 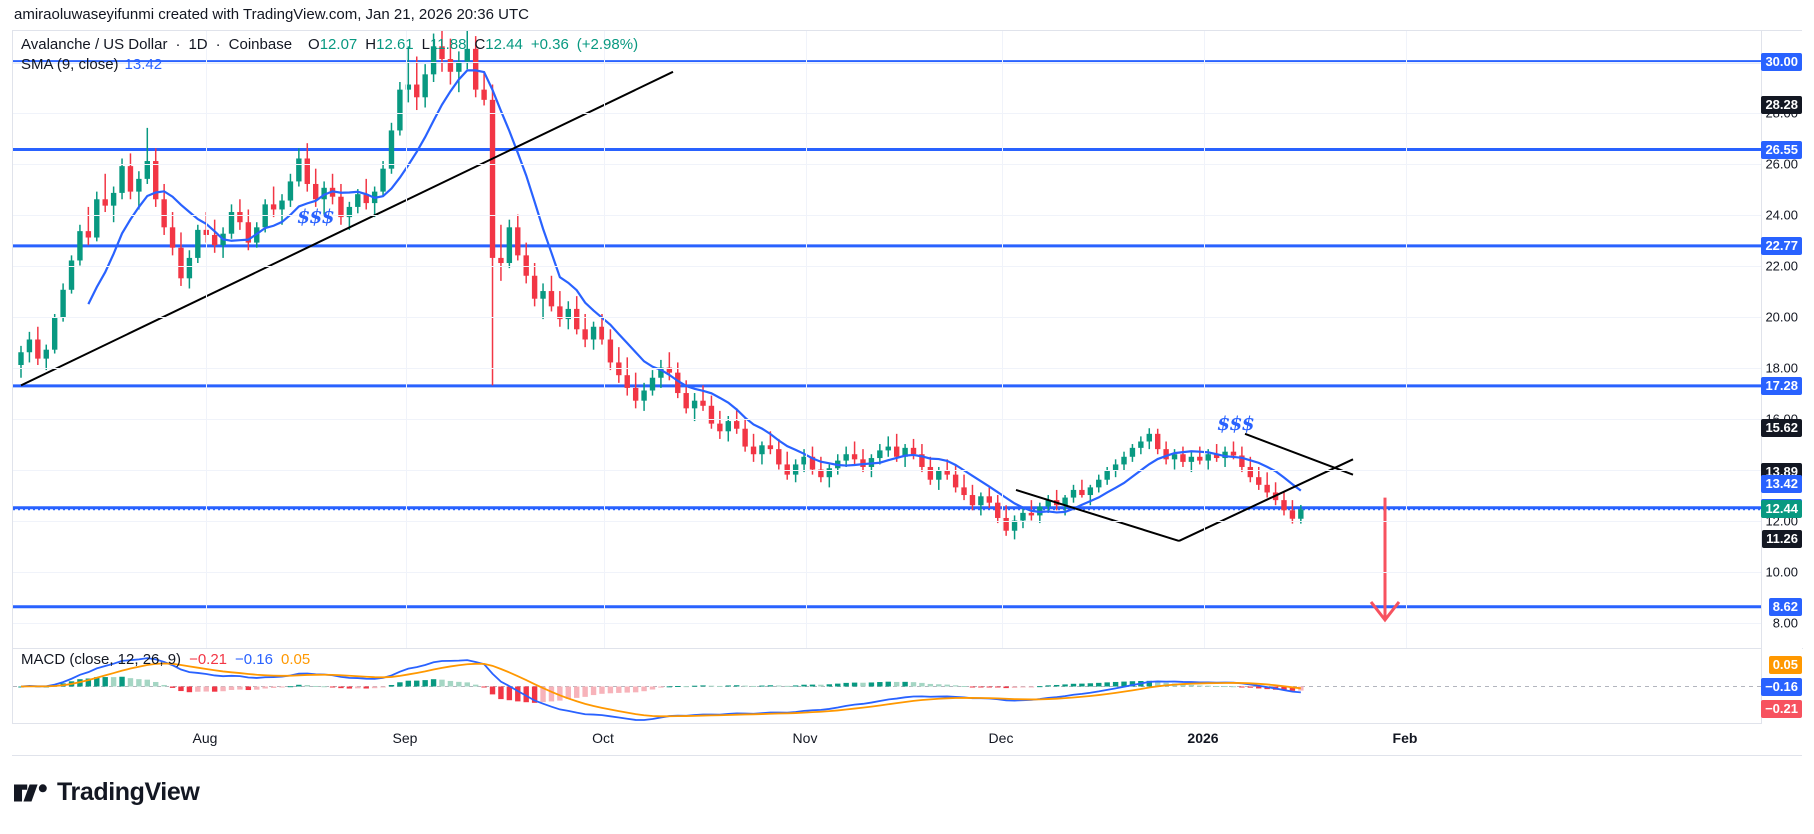 I want to click on price-axis-label-teal: 12.44, so click(x=1781, y=509).